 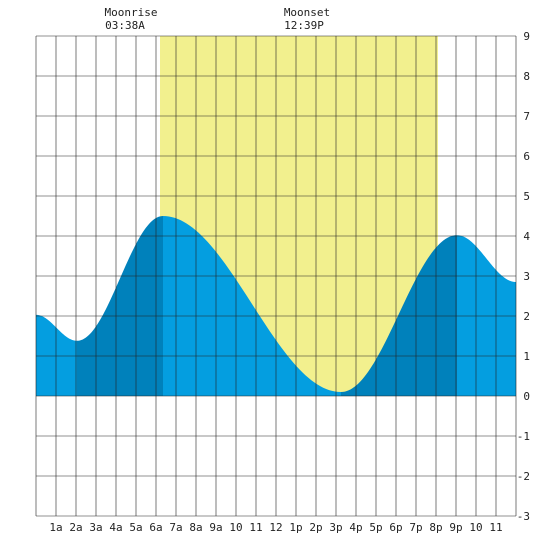 What do you see at coordinates (131, 12) in the screenshot?
I see `moonrise-label: Moonrise` at bounding box center [131, 12].